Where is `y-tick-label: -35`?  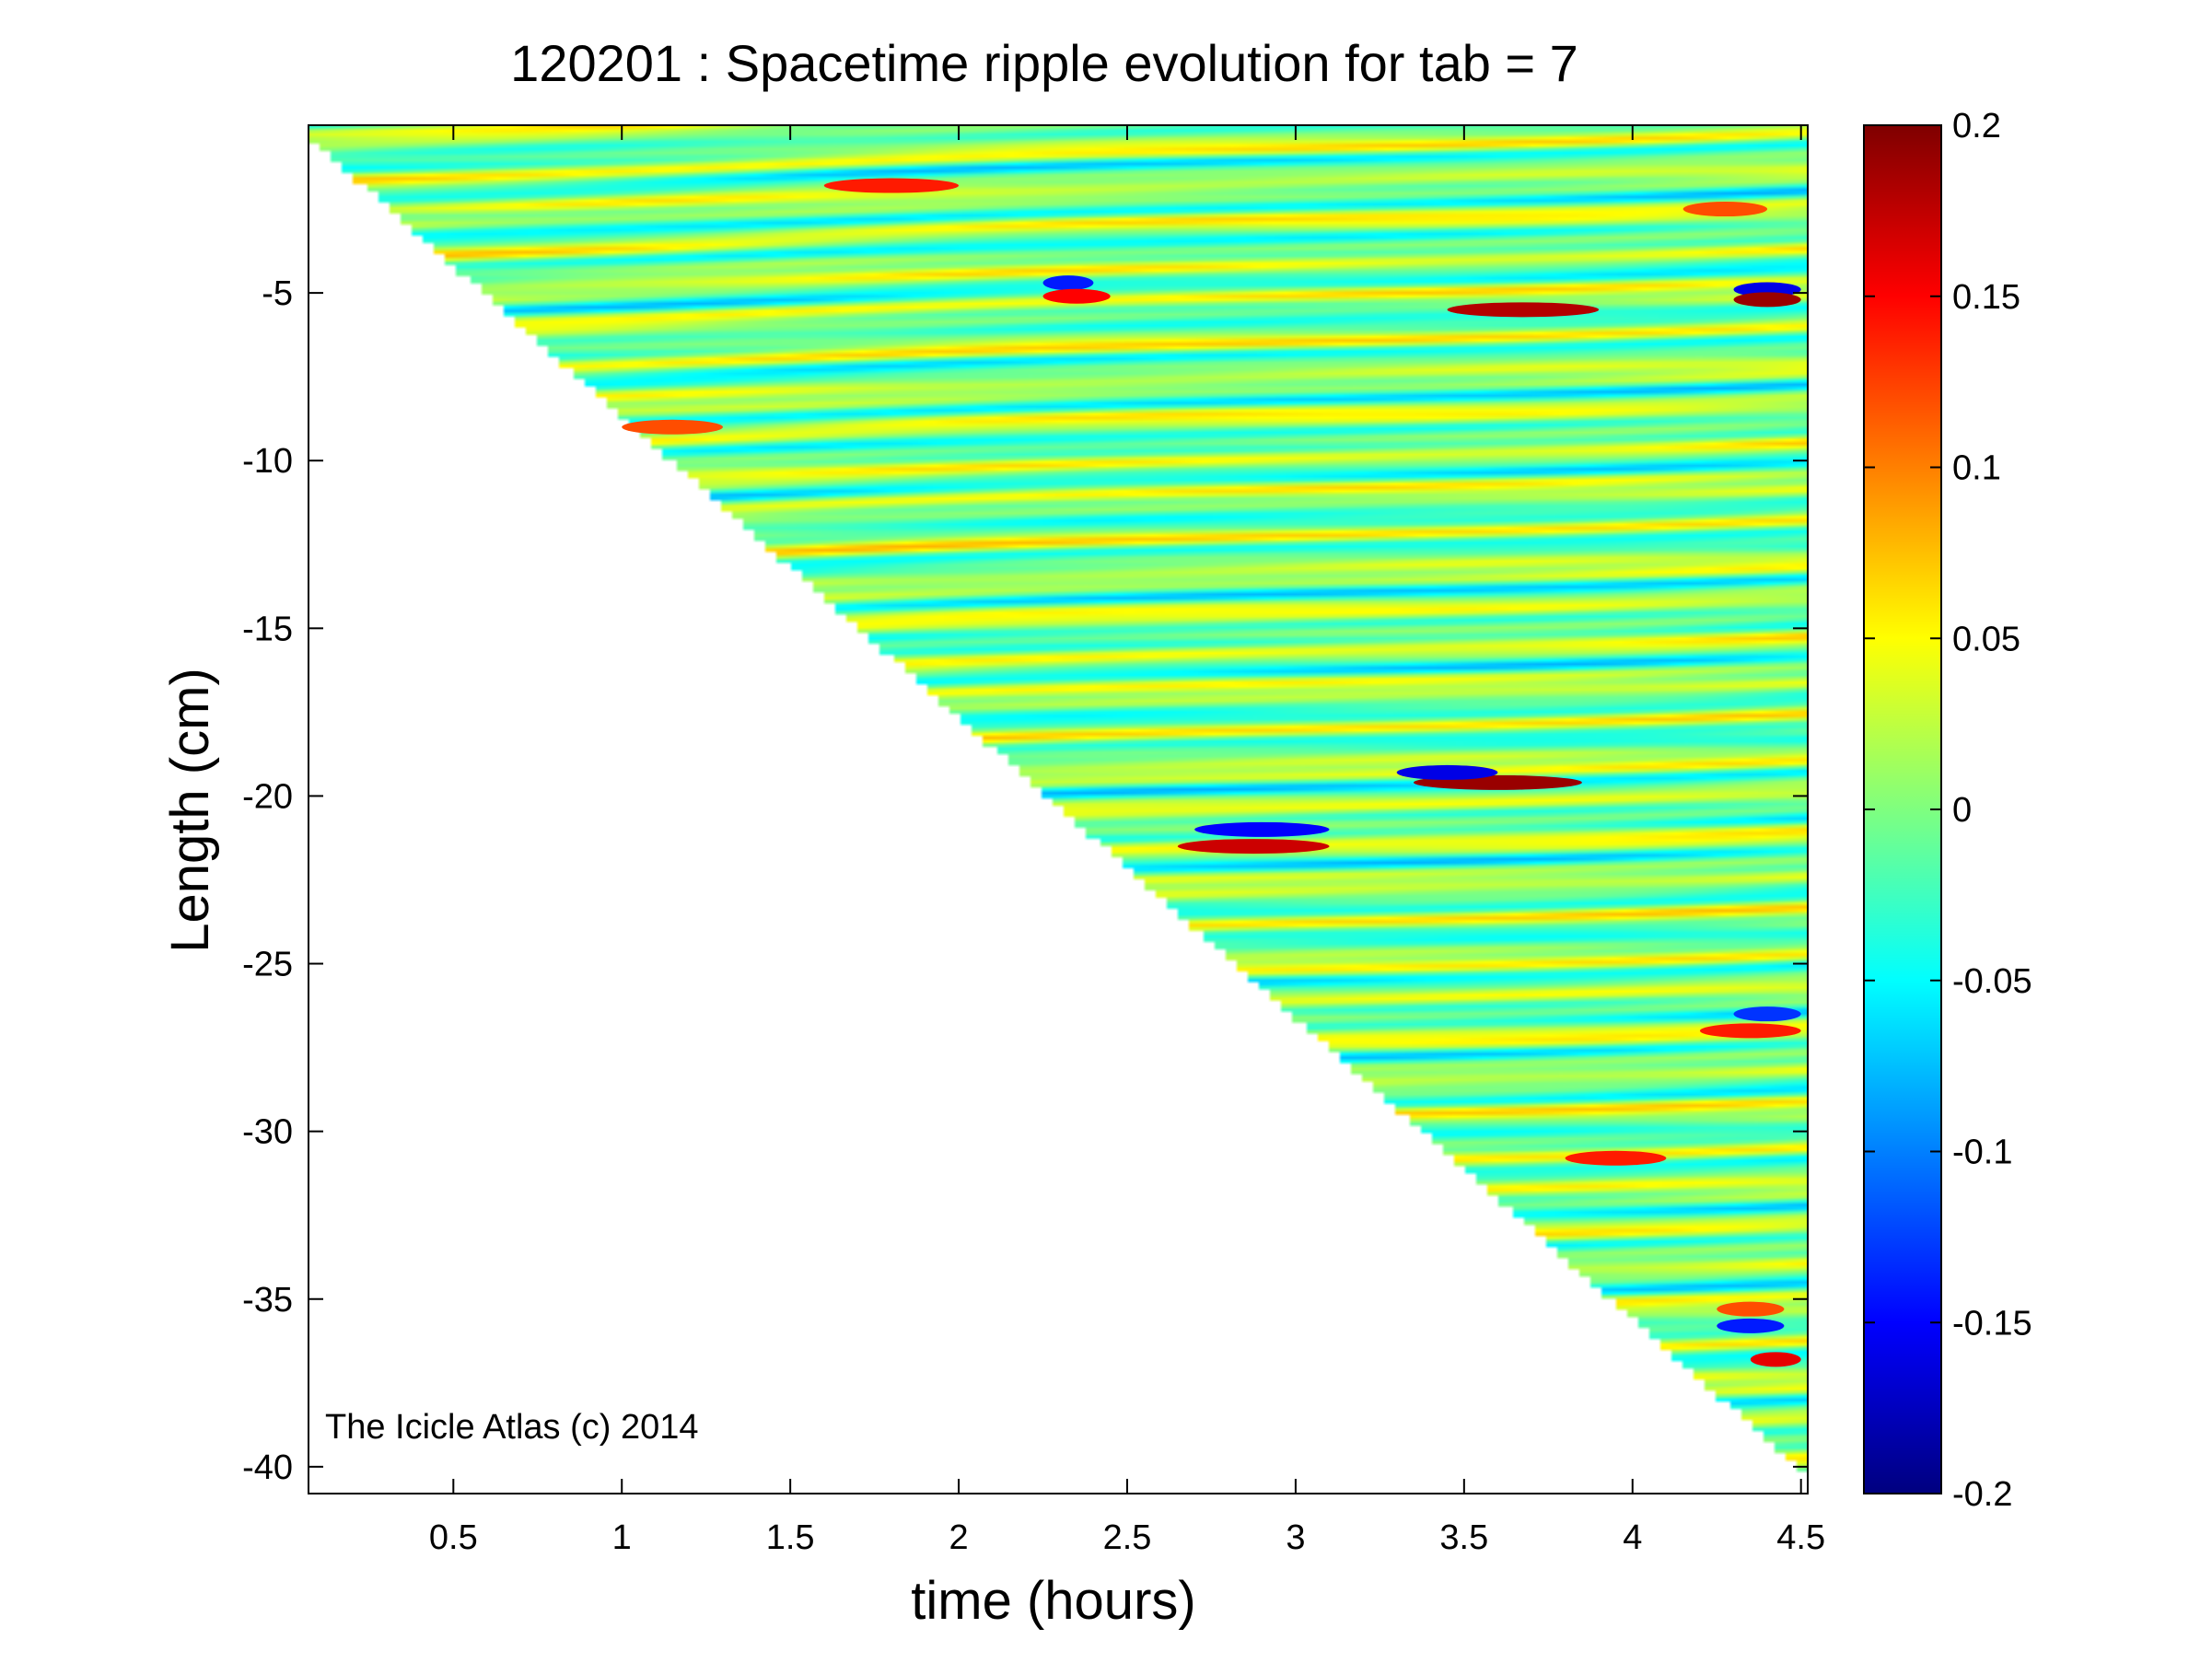
y-tick-label: -35 is located at coordinates (268, 1300).